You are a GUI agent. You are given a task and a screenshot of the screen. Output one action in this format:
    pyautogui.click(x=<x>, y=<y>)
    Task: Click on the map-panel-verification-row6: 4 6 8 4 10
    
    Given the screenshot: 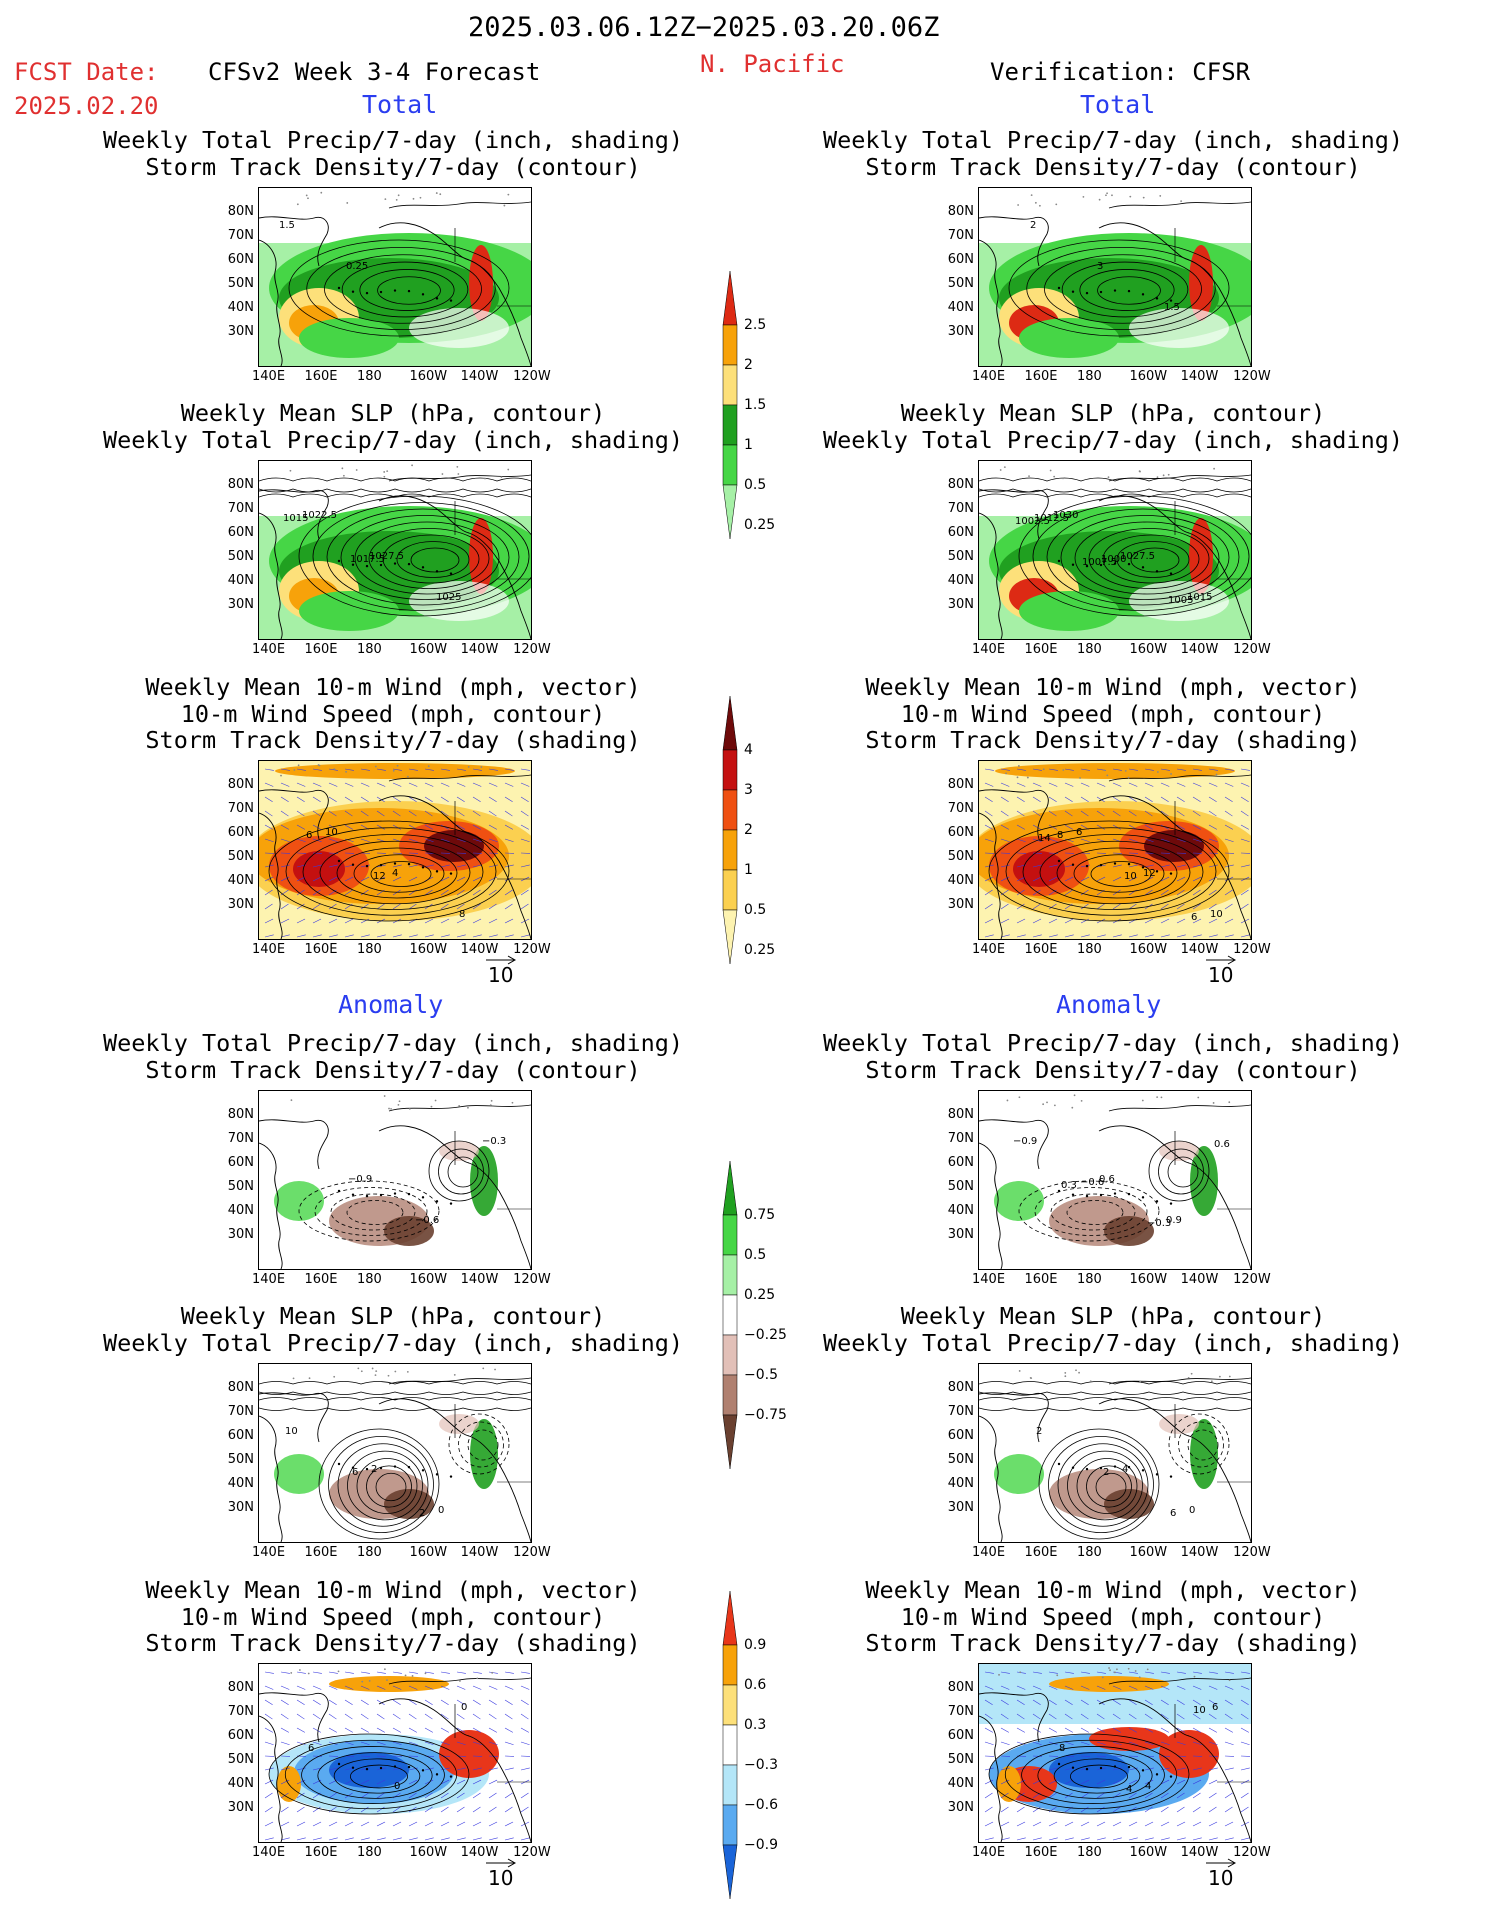 What is the action you would take?
    pyautogui.click(x=1115, y=1753)
    